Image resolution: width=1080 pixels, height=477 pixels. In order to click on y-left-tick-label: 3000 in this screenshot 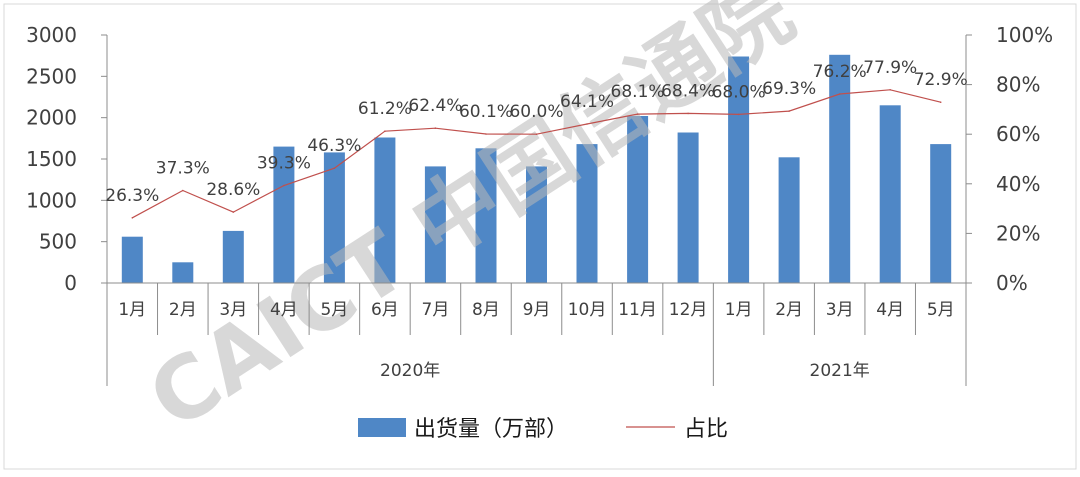, I will do `click(51, 35)`.